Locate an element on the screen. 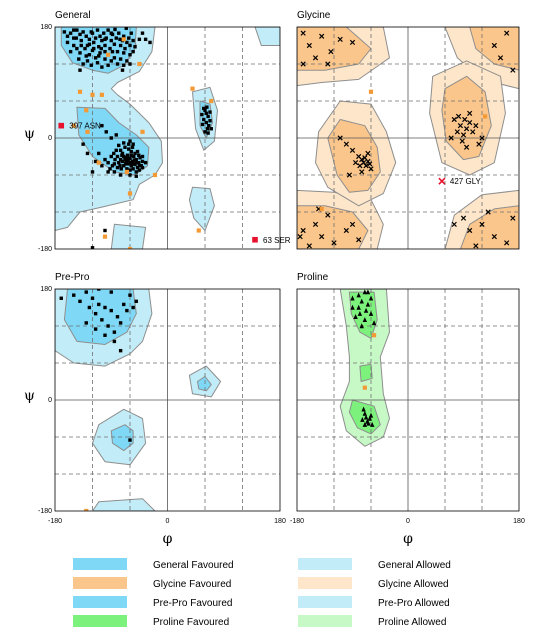  y-tick-label: -180 is located at coordinates (45, 511).